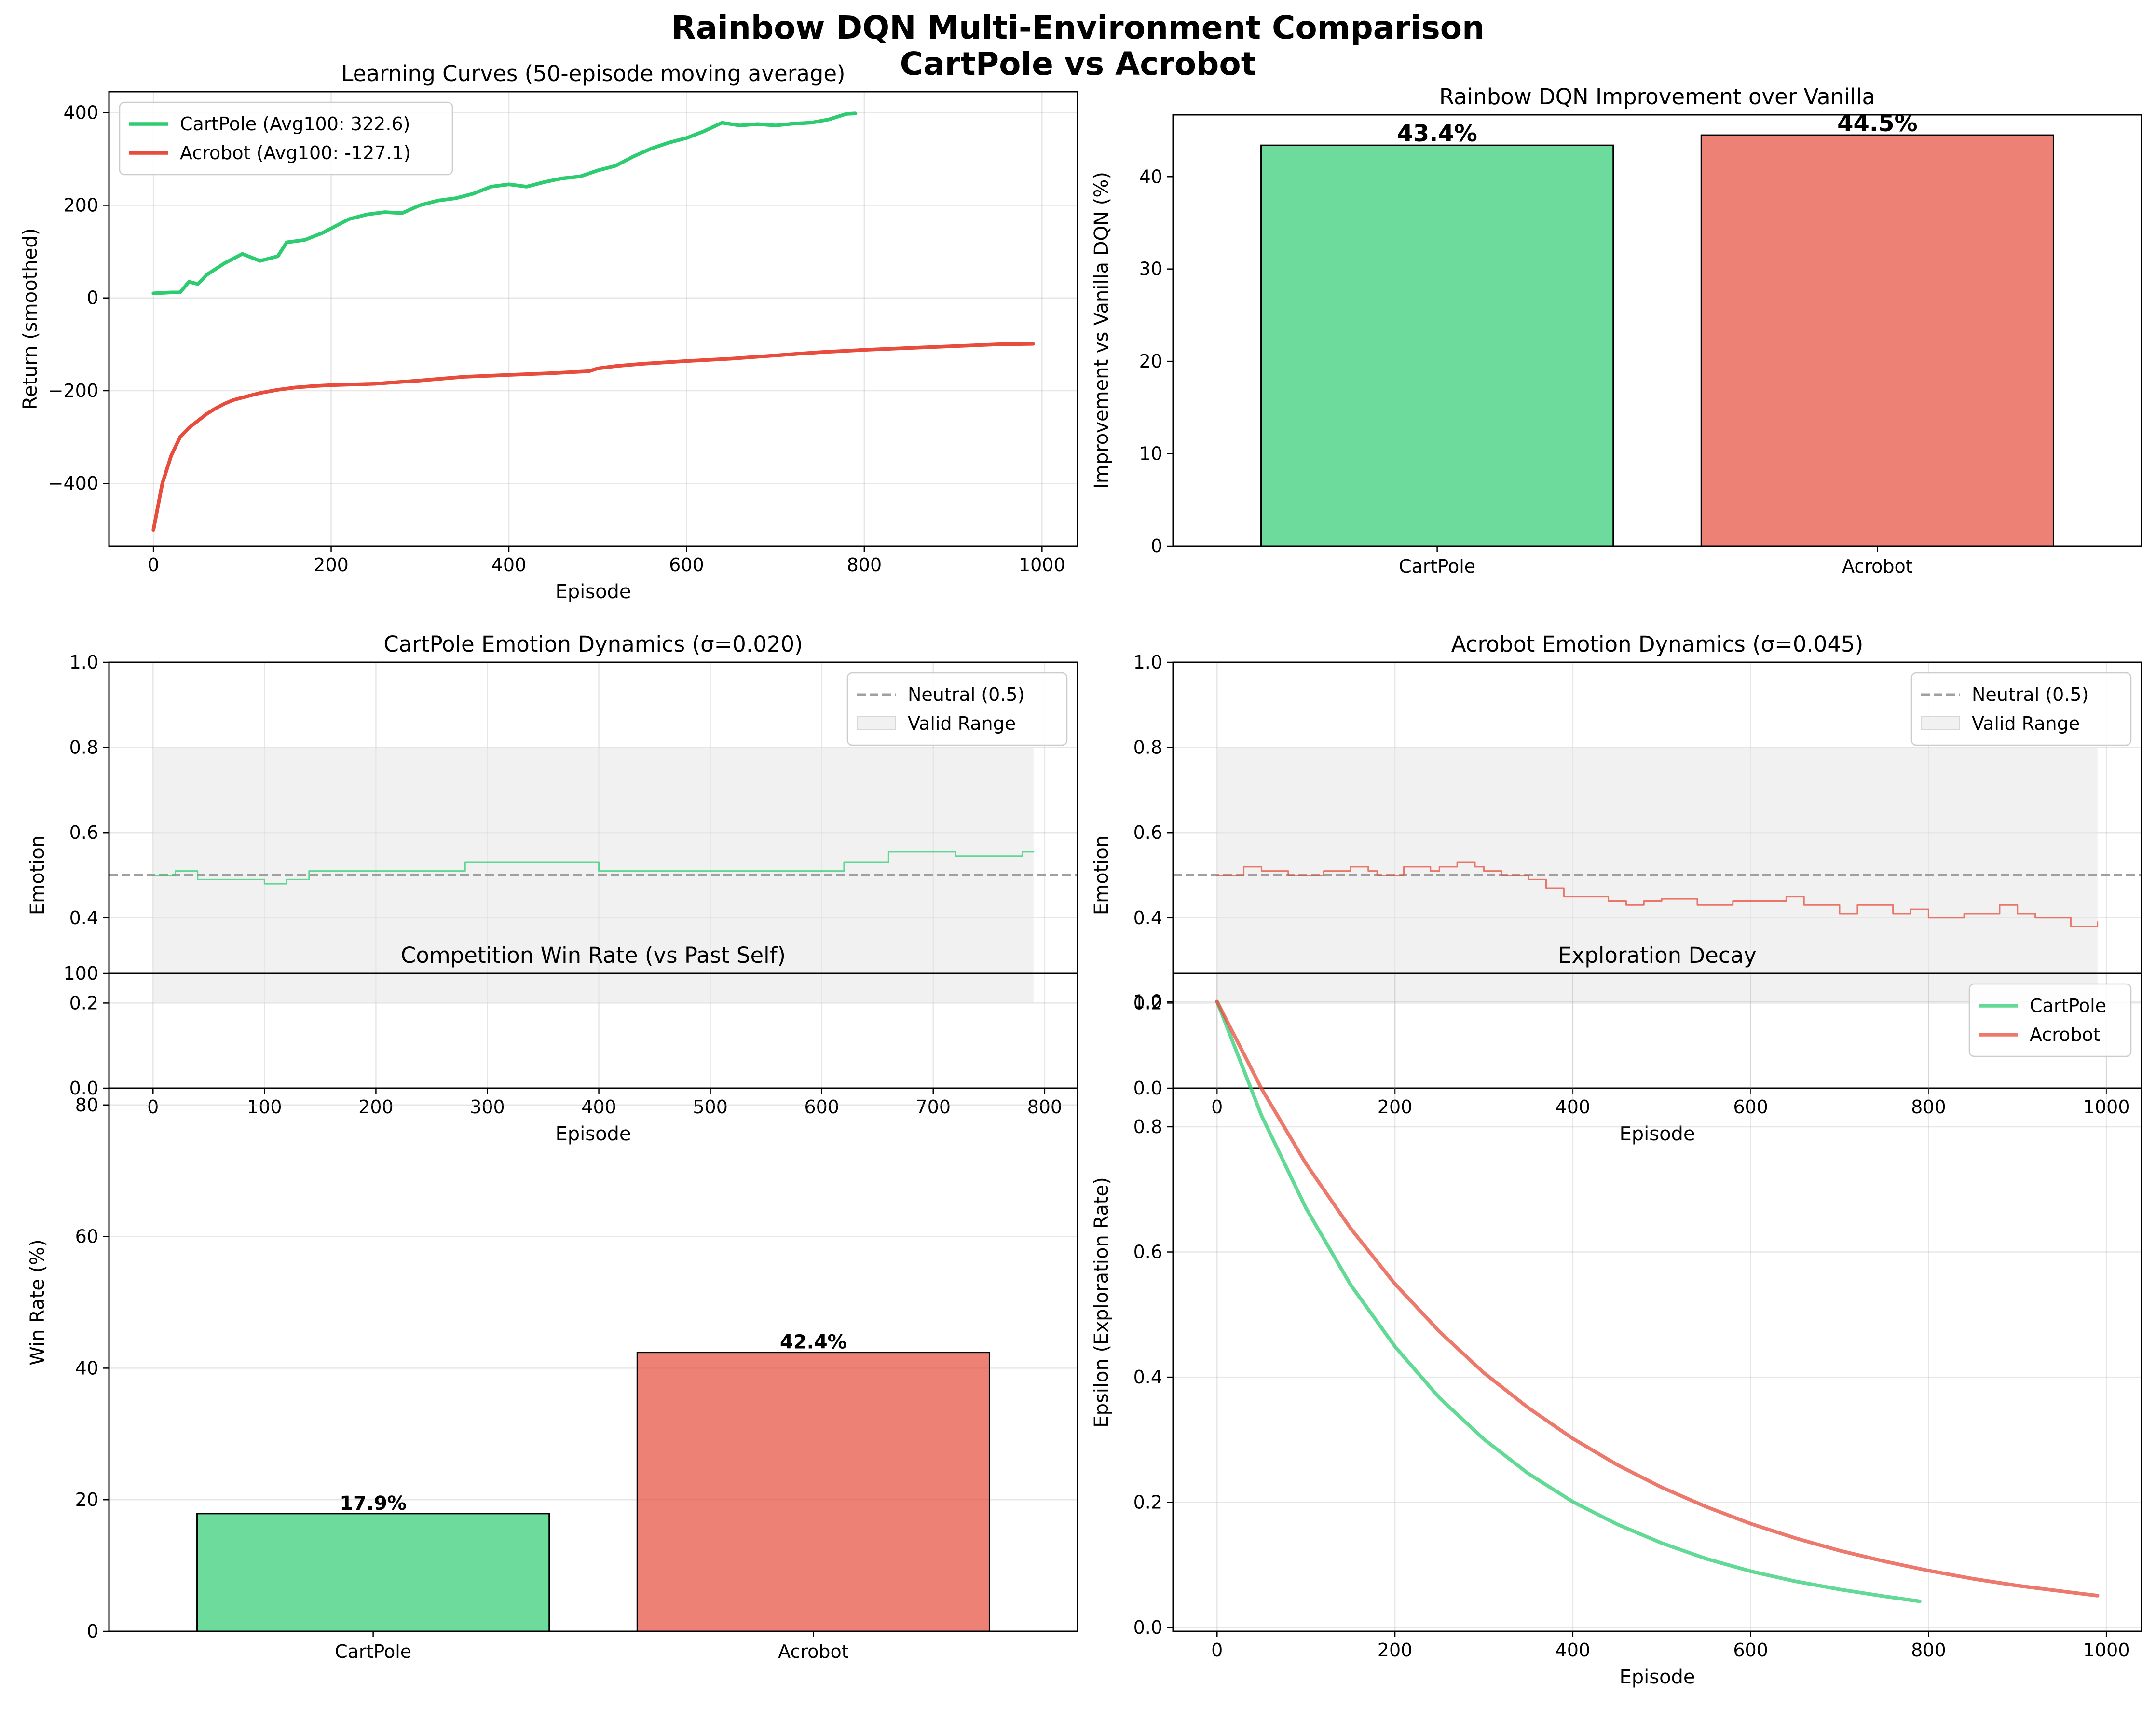 This screenshot has height=1709, width=2156. What do you see at coordinates (1657, 955) in the screenshot?
I see `panel-title: Exploration Decay` at bounding box center [1657, 955].